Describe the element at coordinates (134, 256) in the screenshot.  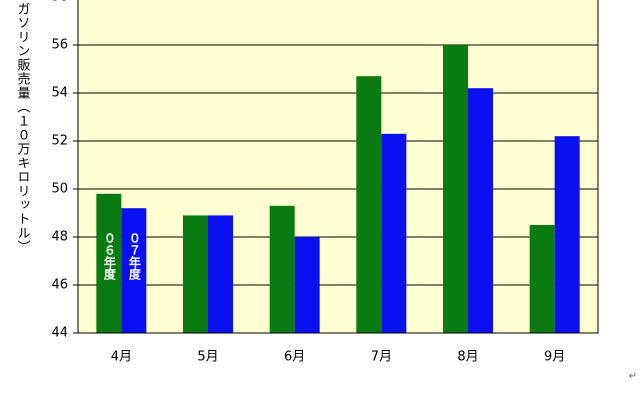
I see `series-label: ０７年度` at that location.